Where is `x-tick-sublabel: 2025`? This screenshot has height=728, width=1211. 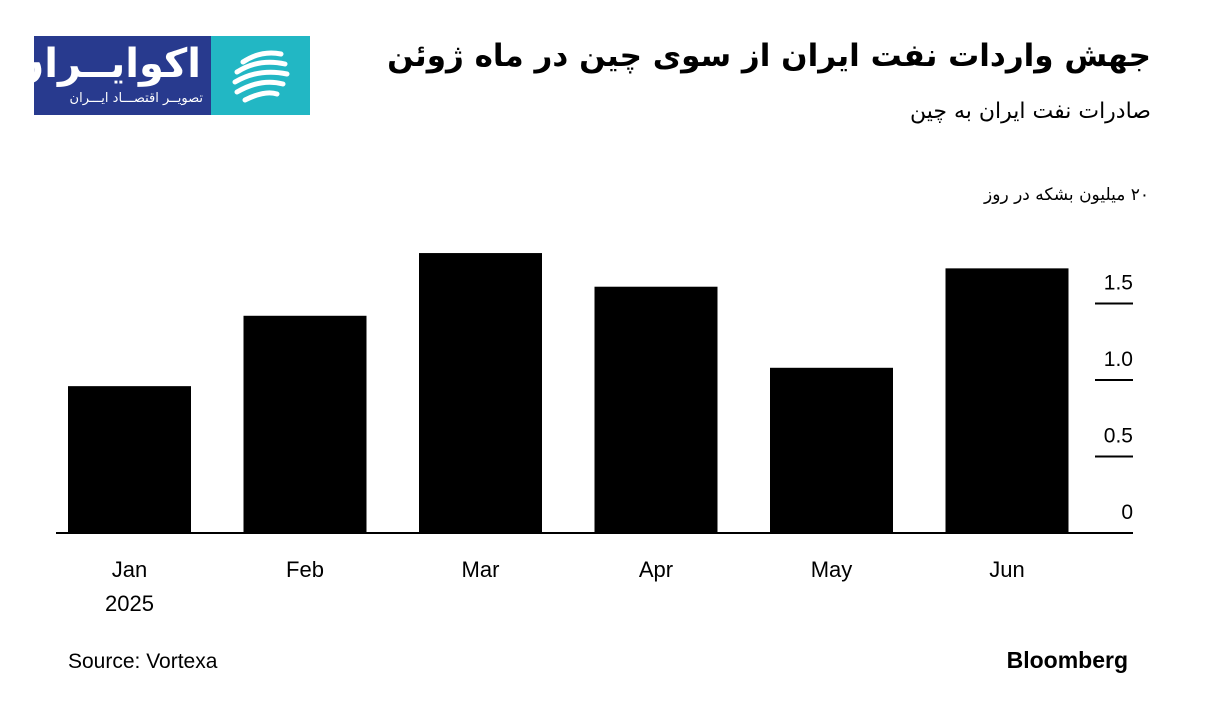 x-tick-sublabel: 2025 is located at coordinates (129, 603).